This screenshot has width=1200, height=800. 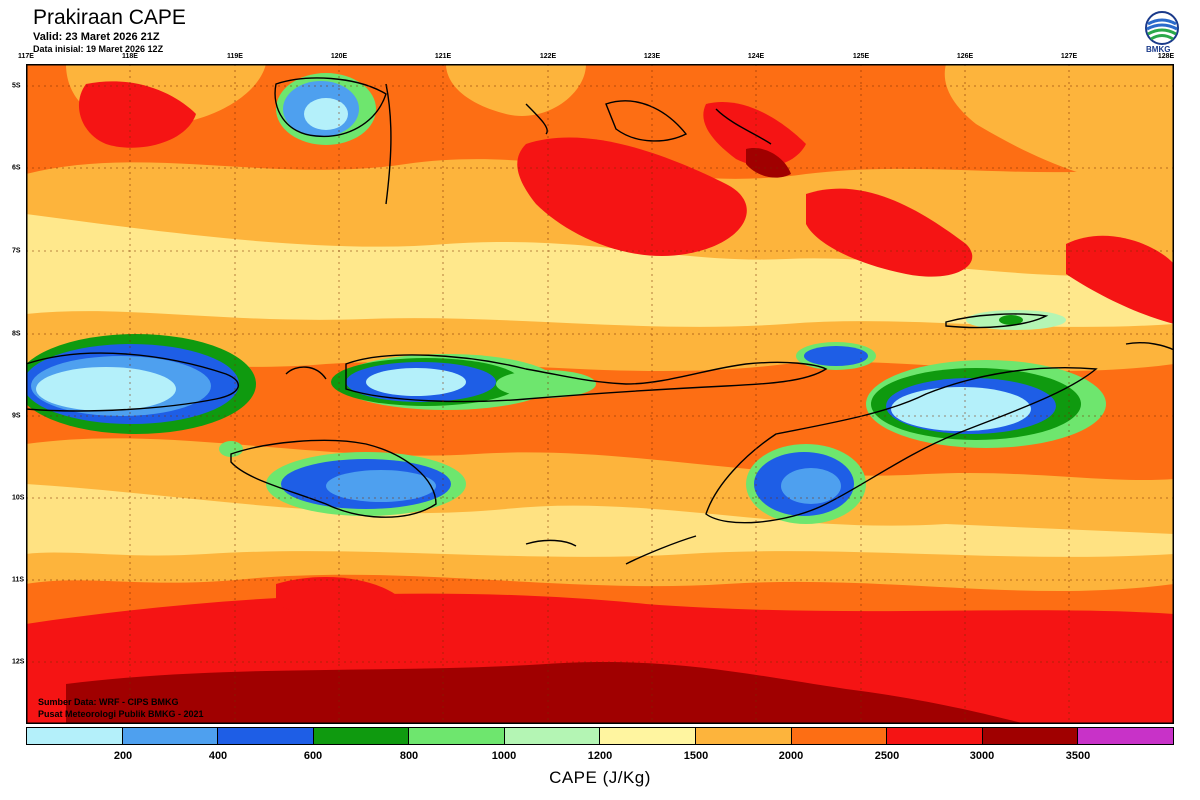 What do you see at coordinates (409, 756) in the screenshot?
I see `colorbar-label: 800` at bounding box center [409, 756].